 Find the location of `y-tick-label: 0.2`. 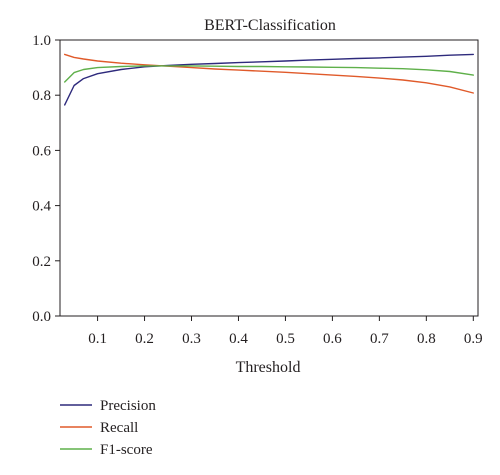

y-tick-label: 0.2 is located at coordinates (41, 262).